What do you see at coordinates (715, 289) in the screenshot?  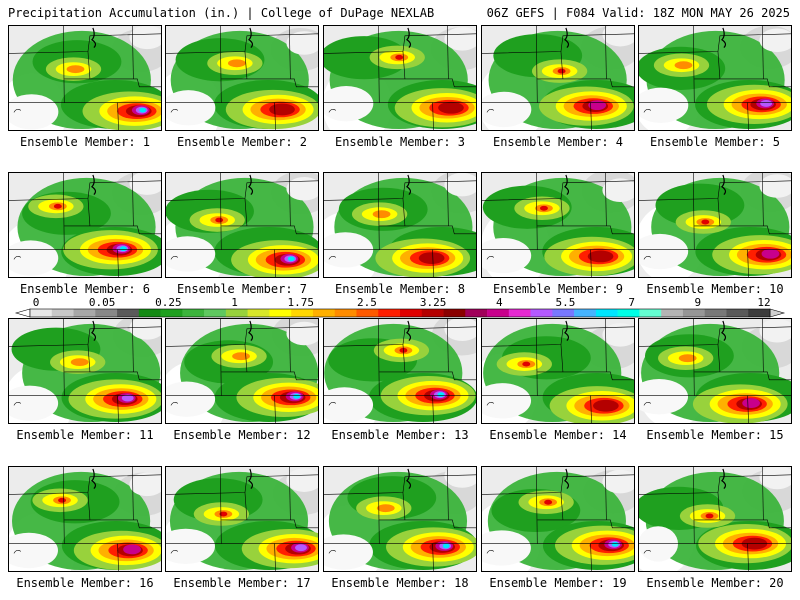 I see `ensemble-member-label: Ensemble Member: 10` at bounding box center [715, 289].